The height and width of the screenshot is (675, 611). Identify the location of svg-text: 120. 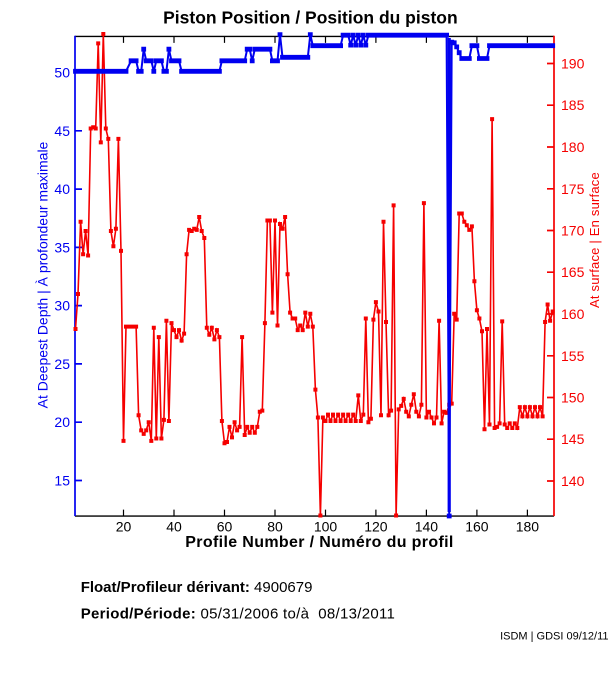
(376, 527).